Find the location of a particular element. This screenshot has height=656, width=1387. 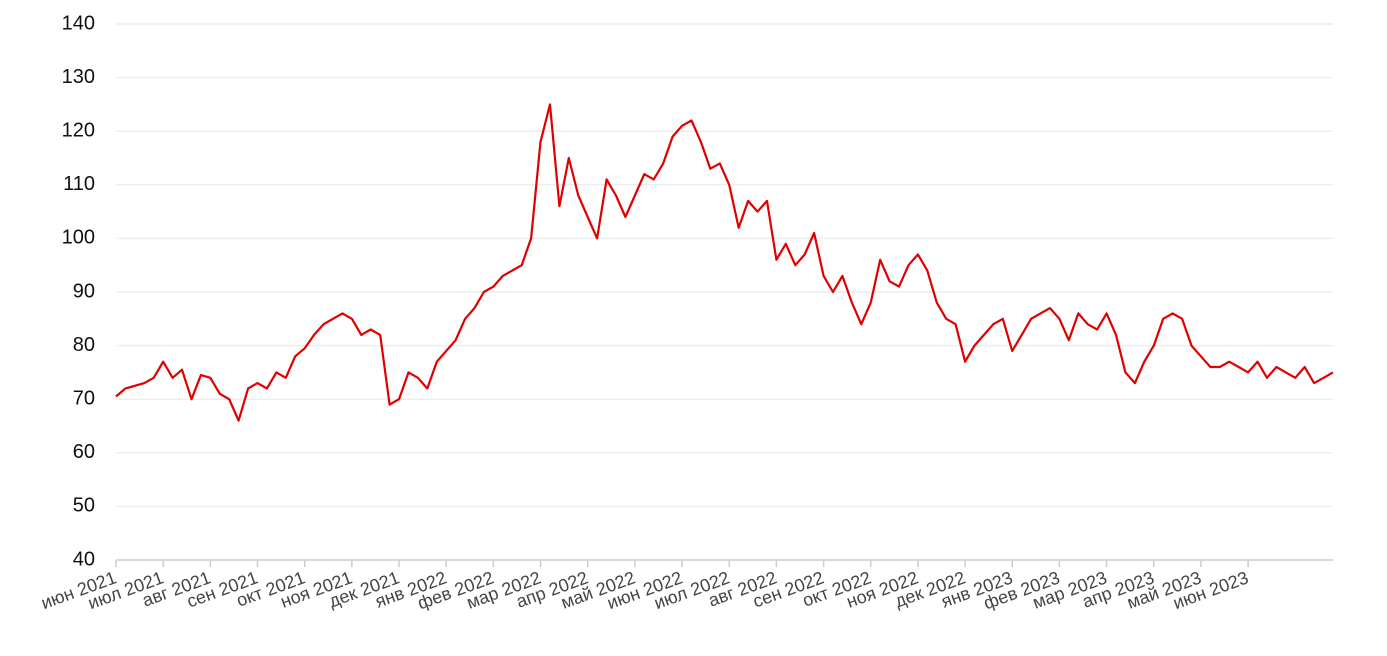

y-tick-label: 140 is located at coordinates (78, 23).